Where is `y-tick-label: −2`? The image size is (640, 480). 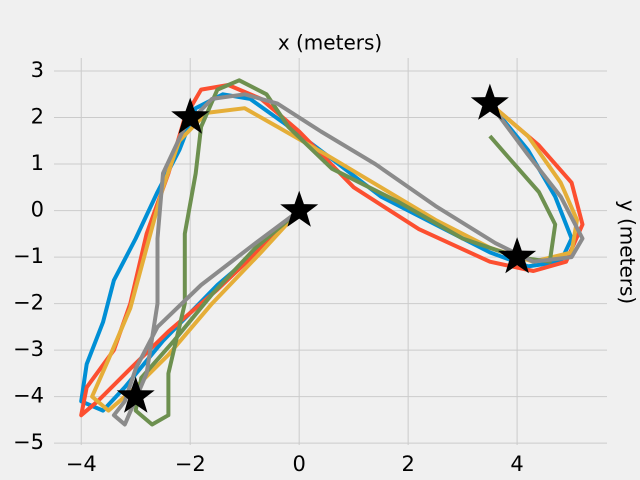 y-tick-label: −2 is located at coordinates (28, 303).